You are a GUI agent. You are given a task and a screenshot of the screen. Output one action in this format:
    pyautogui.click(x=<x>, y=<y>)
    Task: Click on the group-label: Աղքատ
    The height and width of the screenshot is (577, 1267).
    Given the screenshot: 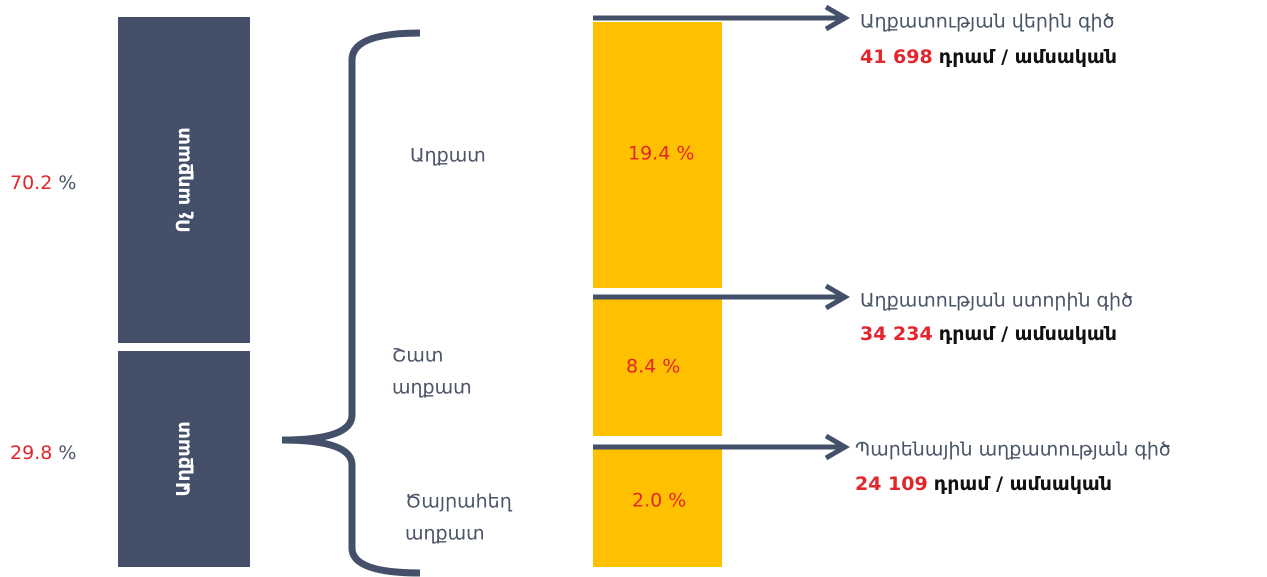 What is the action you would take?
    pyautogui.click(x=448, y=156)
    